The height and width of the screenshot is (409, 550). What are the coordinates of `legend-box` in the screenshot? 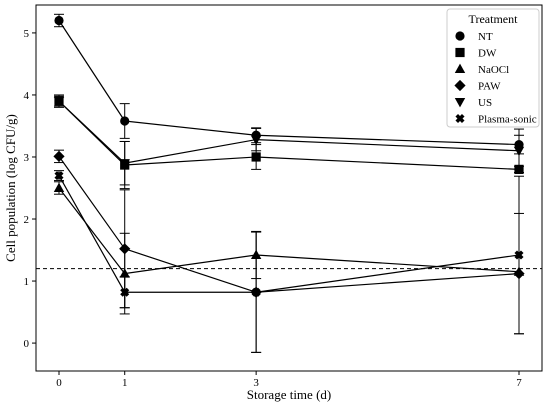 It's located at (493, 68).